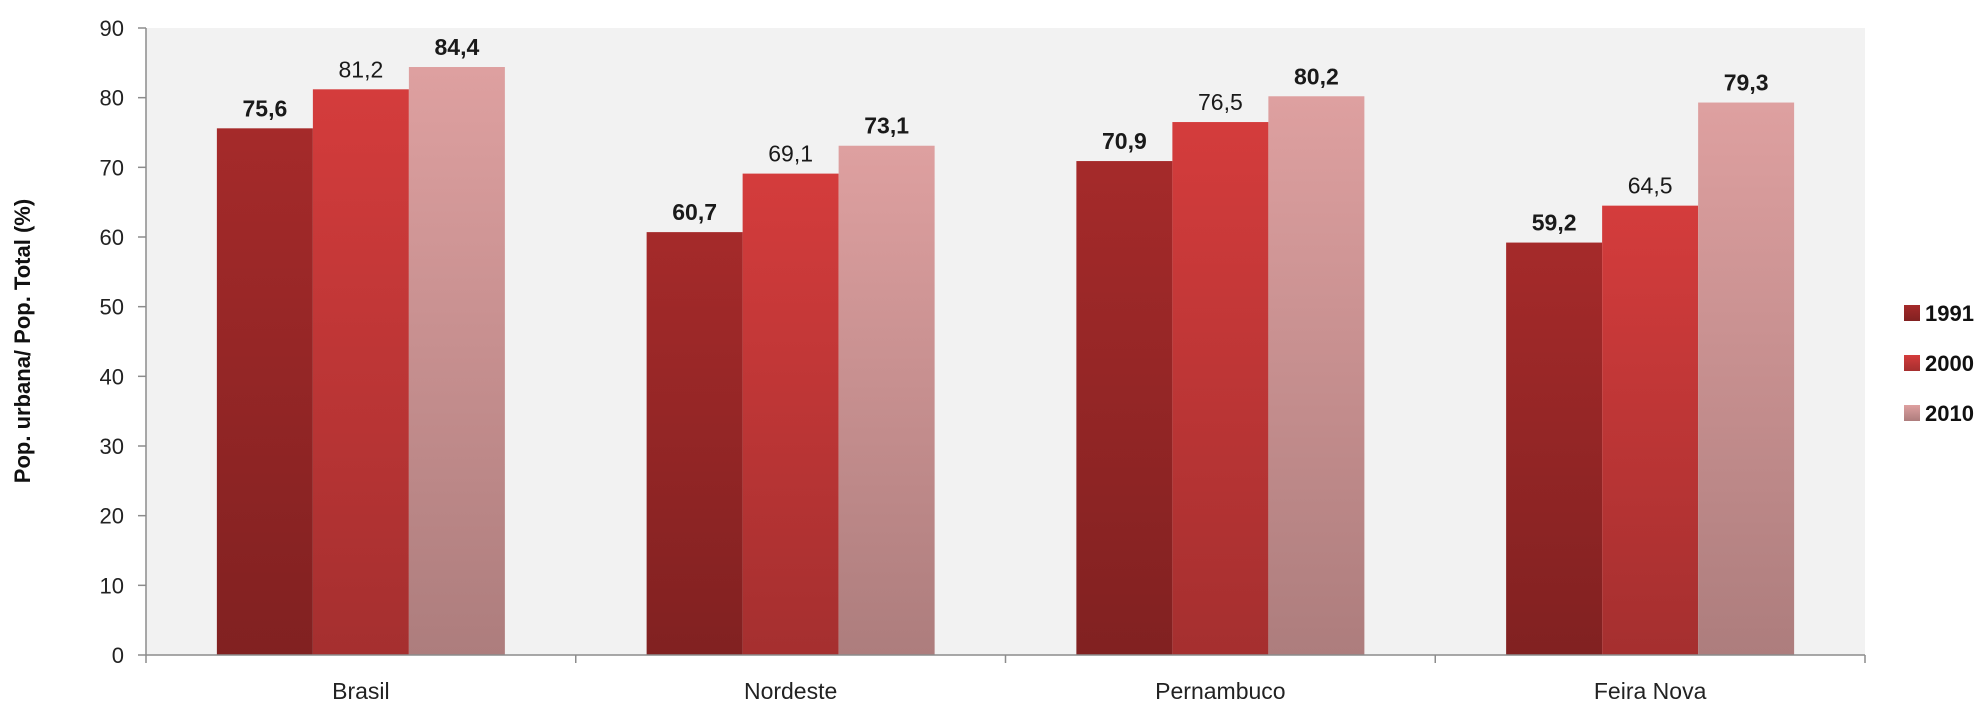 The height and width of the screenshot is (702, 1988). What do you see at coordinates (22, 341) in the screenshot?
I see `y-axis-title: Pop. urbana/ Pop. Total (%)` at bounding box center [22, 341].